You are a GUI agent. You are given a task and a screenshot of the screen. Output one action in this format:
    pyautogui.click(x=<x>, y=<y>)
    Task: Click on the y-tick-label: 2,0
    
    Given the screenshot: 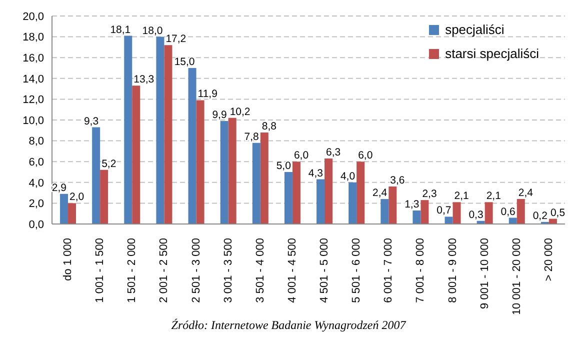 What is the action you would take?
    pyautogui.click(x=36, y=204)
    